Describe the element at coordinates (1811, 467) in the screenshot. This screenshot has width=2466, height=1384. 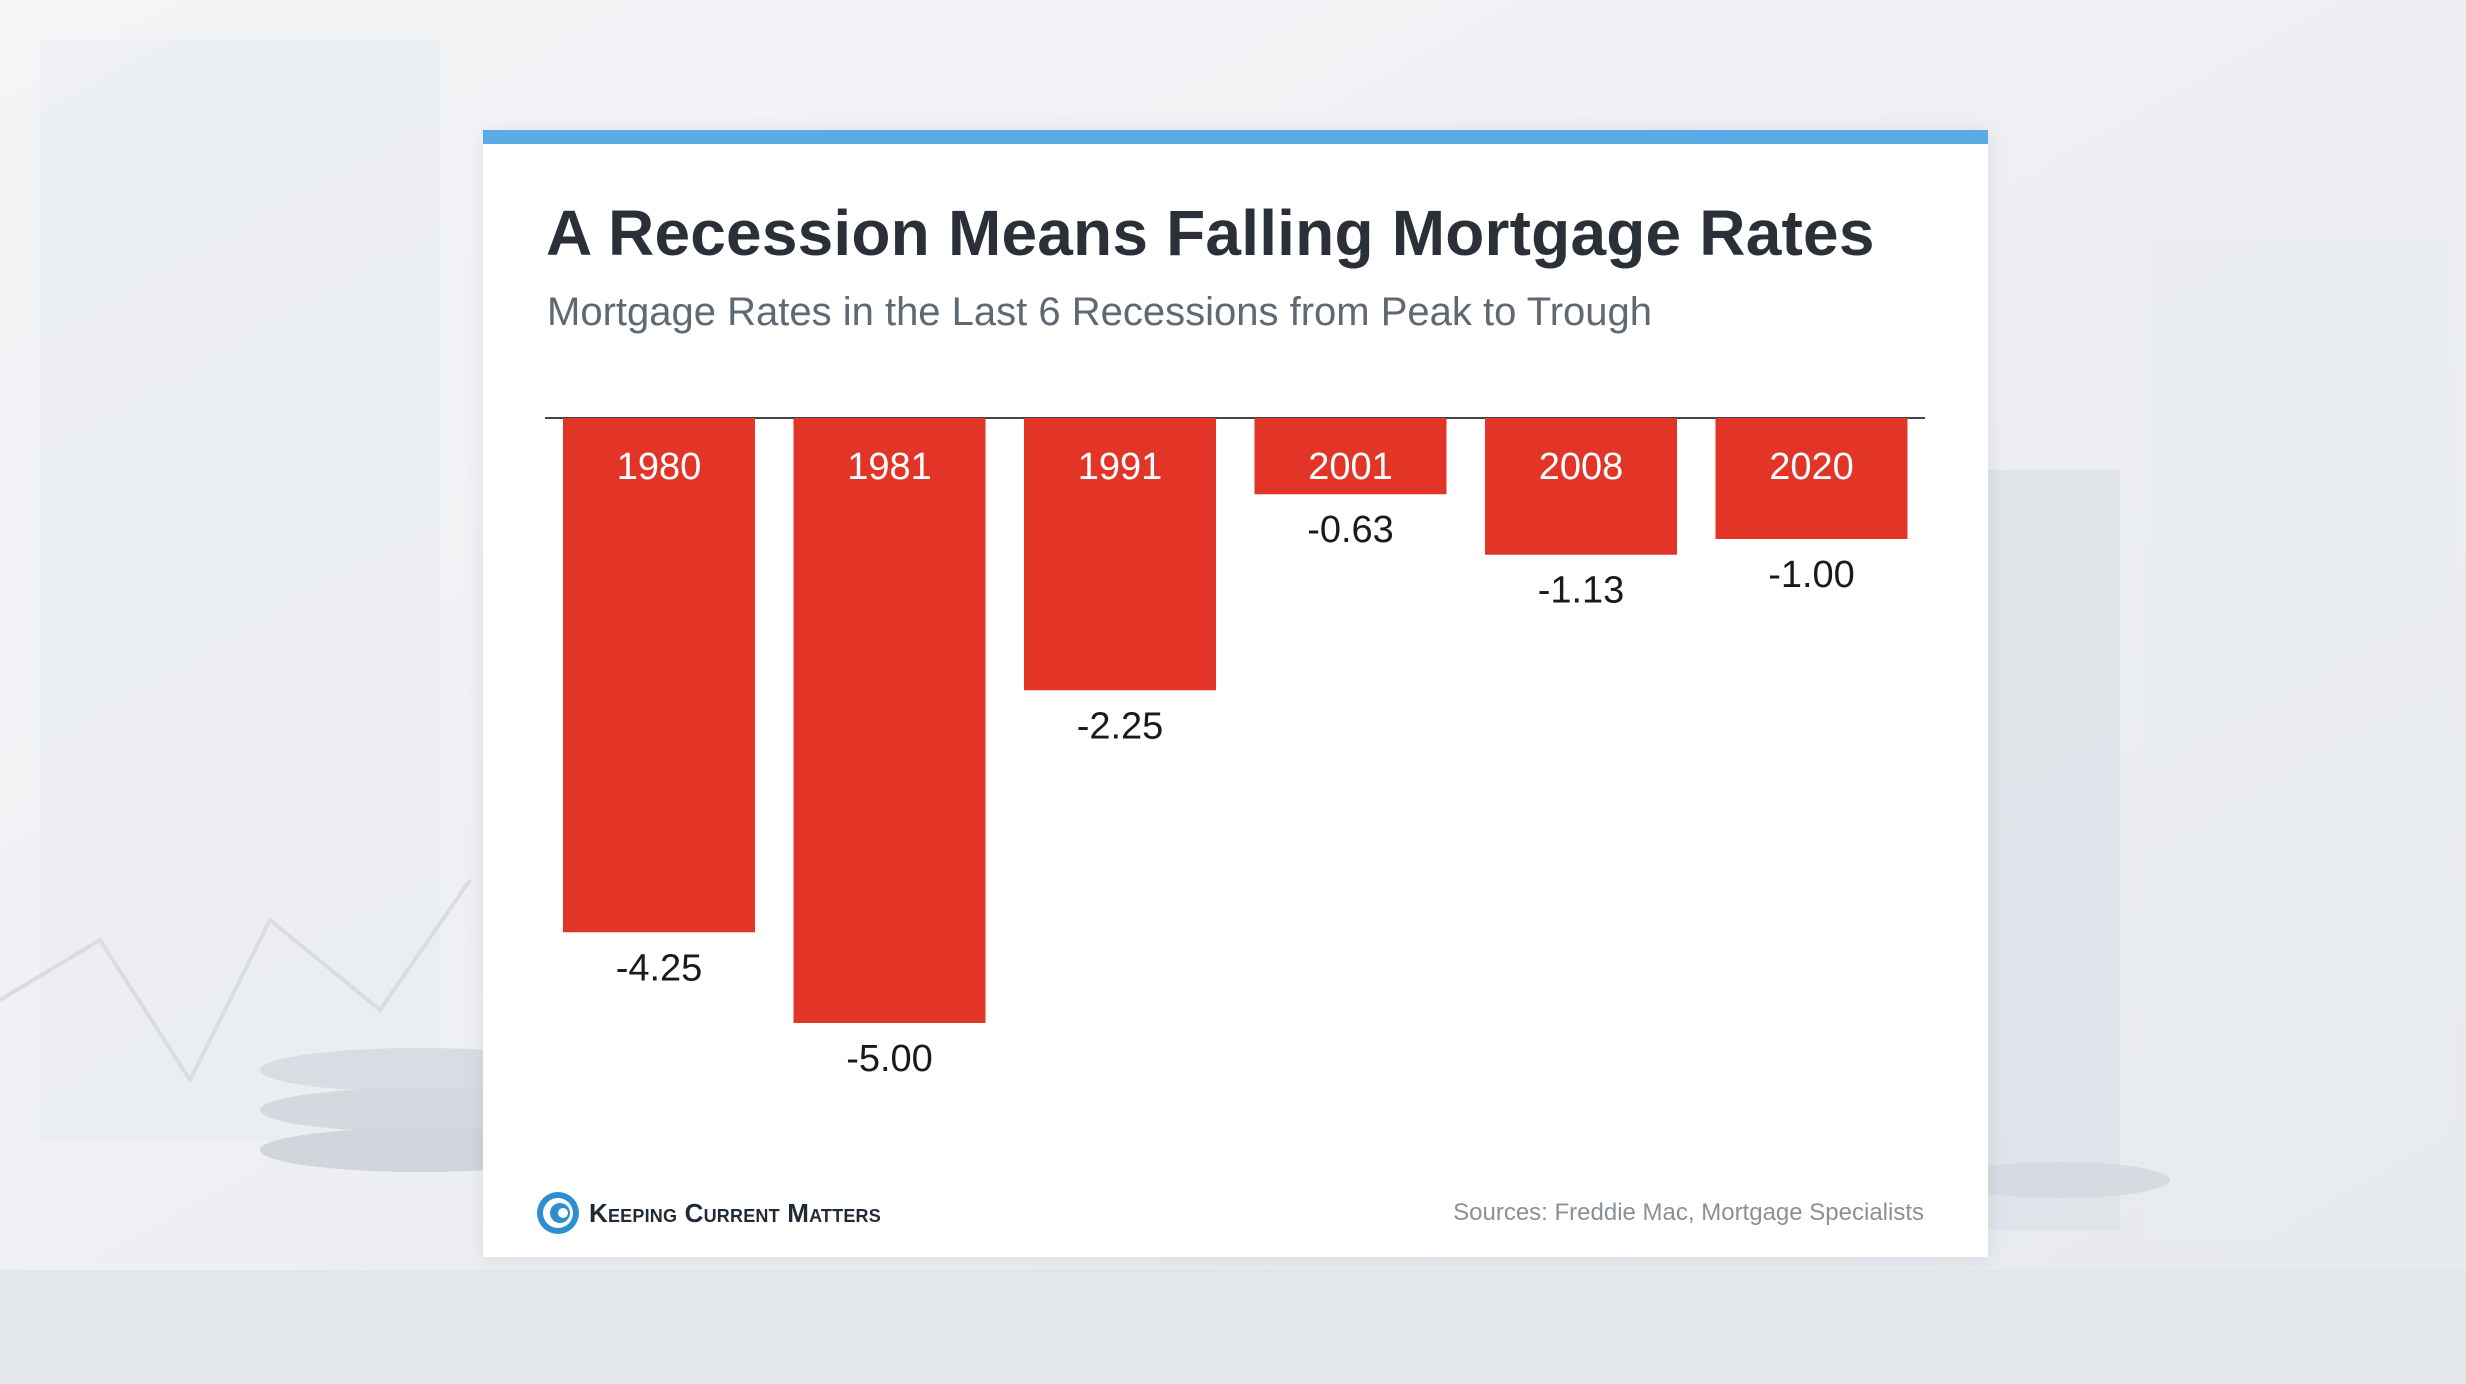
I see `bar-category-label: 2020` at that location.